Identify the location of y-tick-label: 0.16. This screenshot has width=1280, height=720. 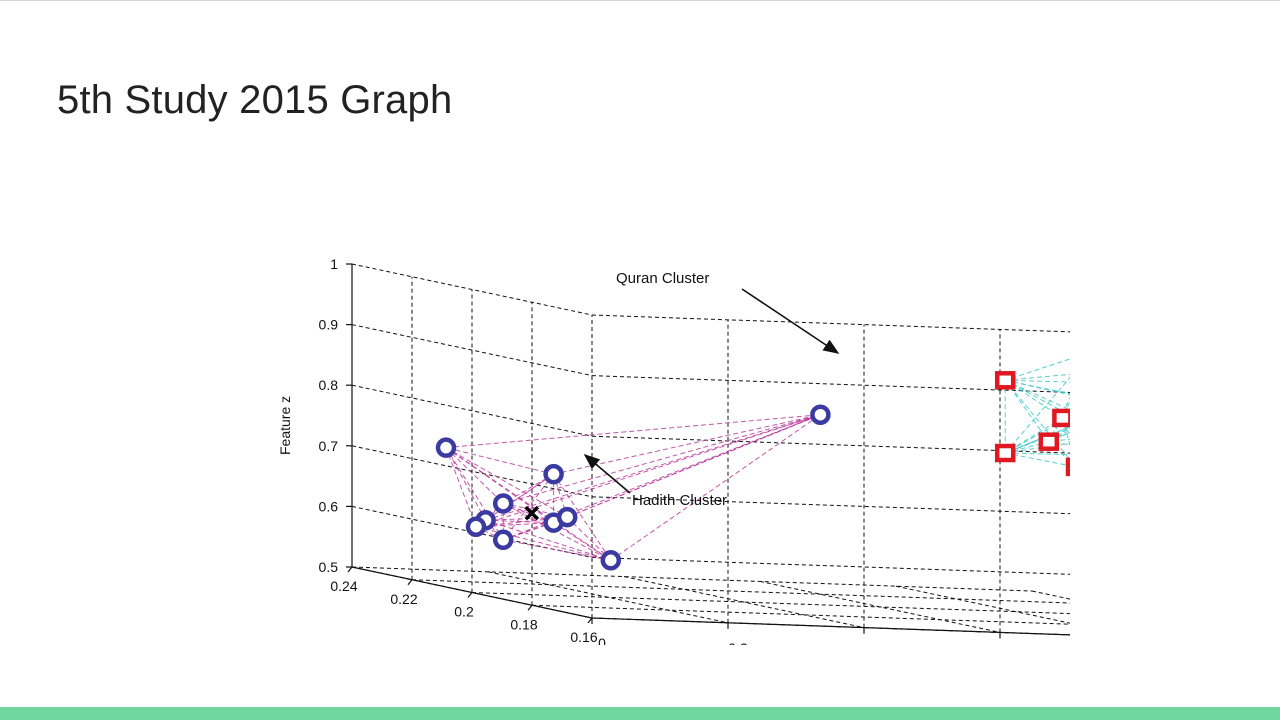
(583, 637).